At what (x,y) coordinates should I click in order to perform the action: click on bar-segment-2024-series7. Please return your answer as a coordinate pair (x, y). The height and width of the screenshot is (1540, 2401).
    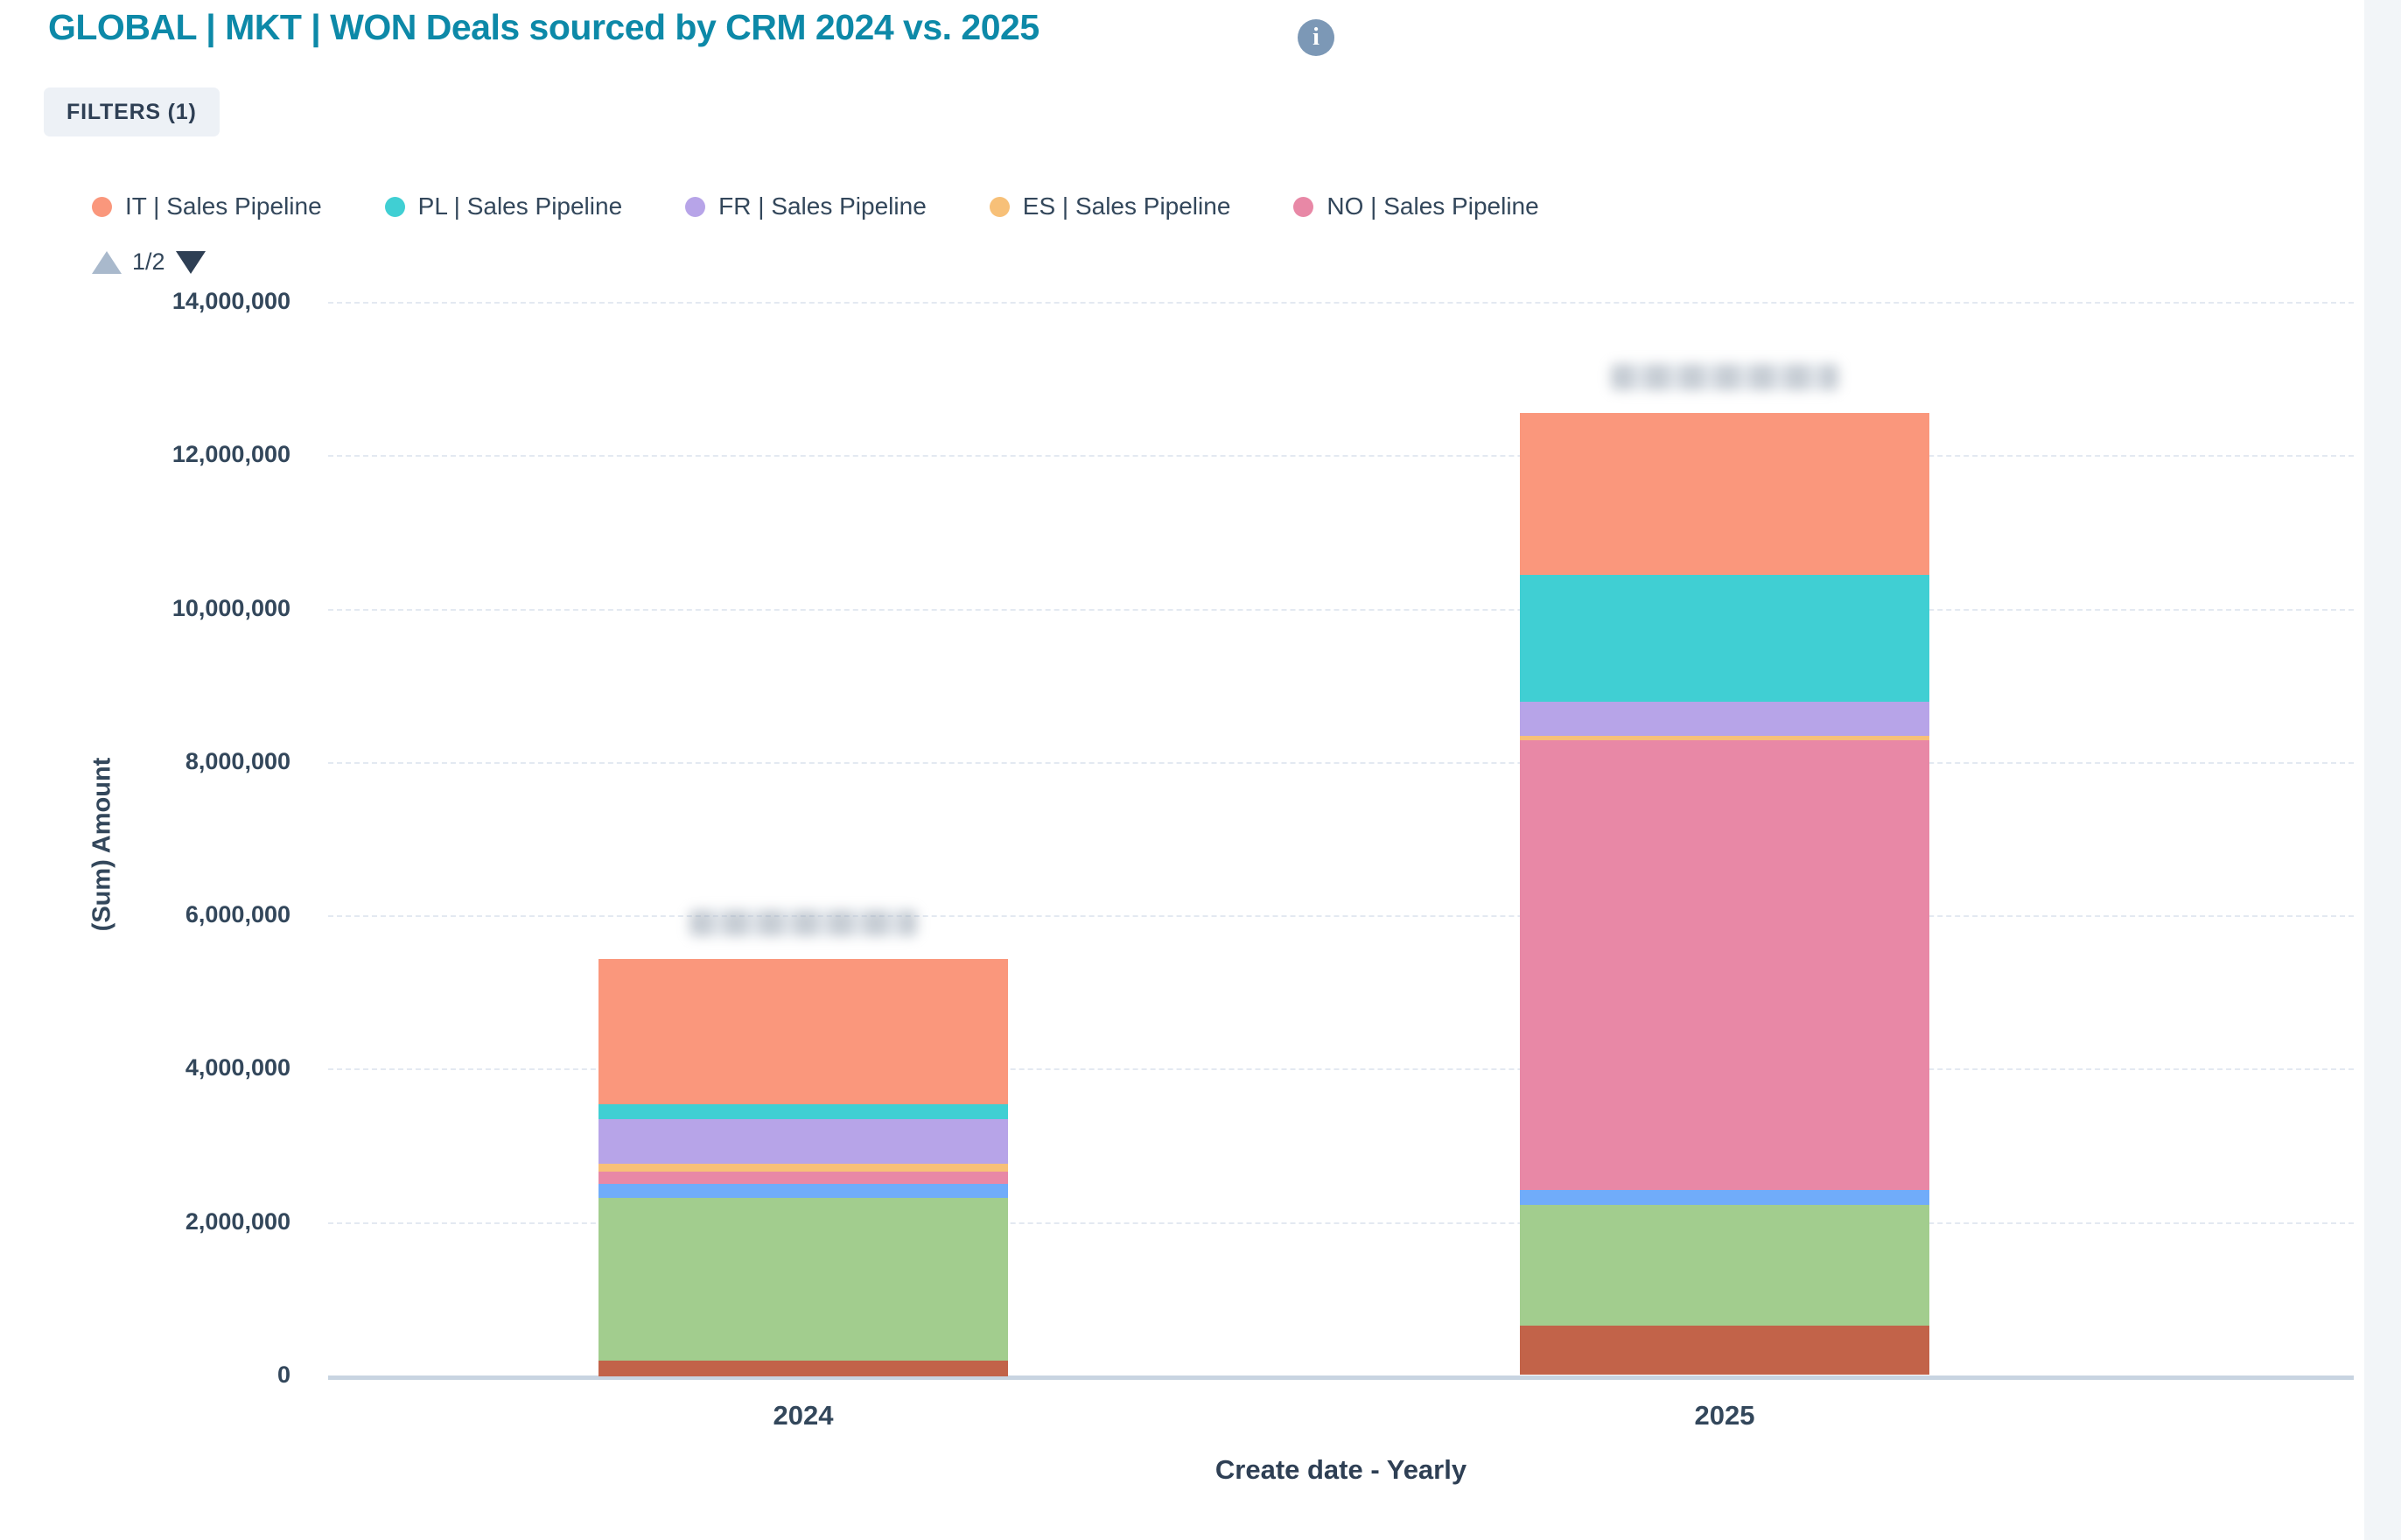
    Looking at the image, I should click on (803, 1279).